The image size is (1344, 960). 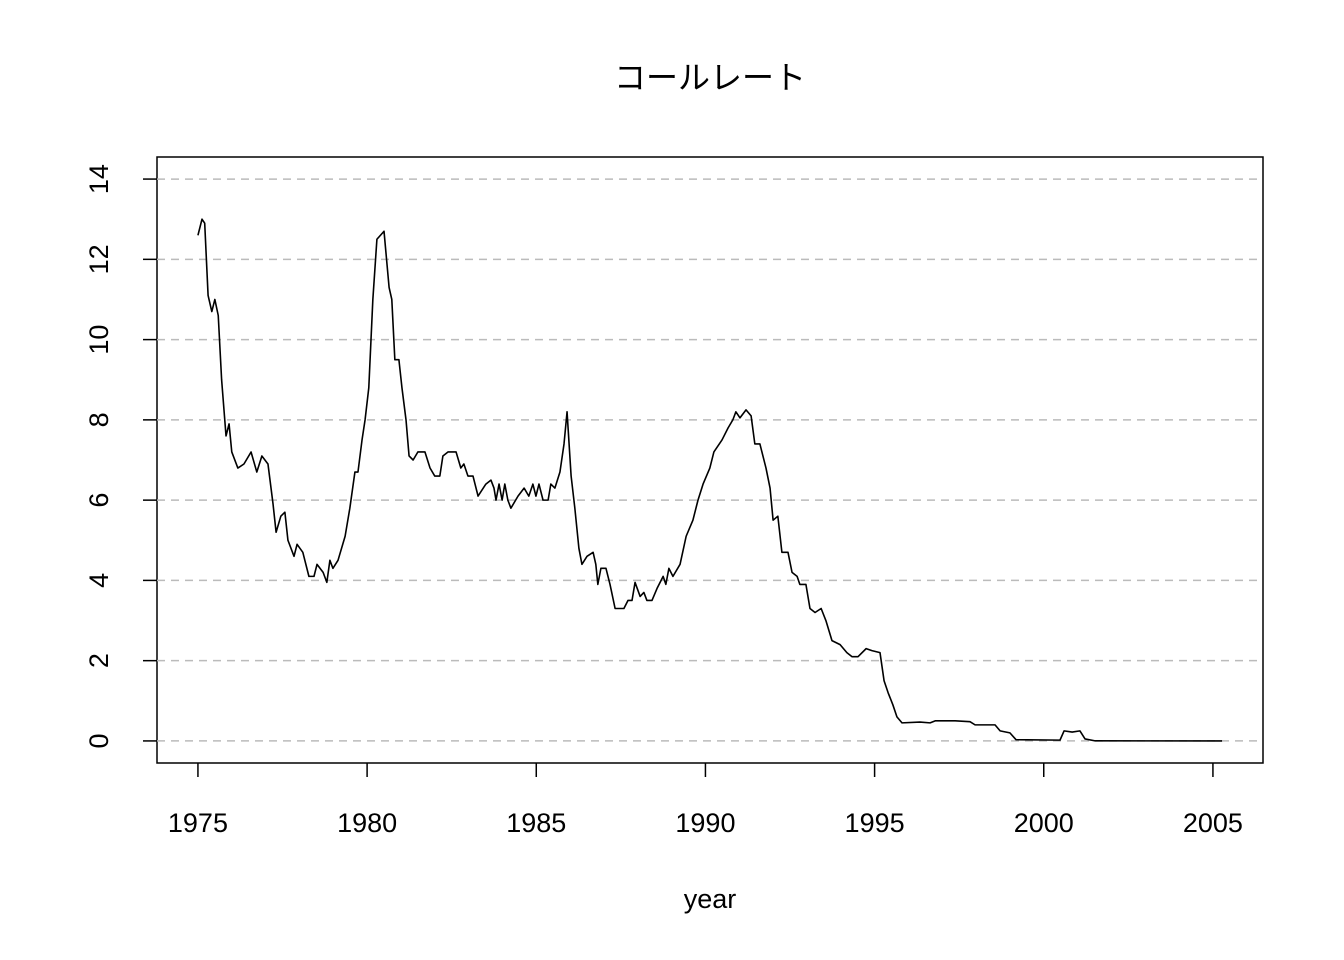 I want to click on x-tick-label: 2000, so click(x=1044, y=823).